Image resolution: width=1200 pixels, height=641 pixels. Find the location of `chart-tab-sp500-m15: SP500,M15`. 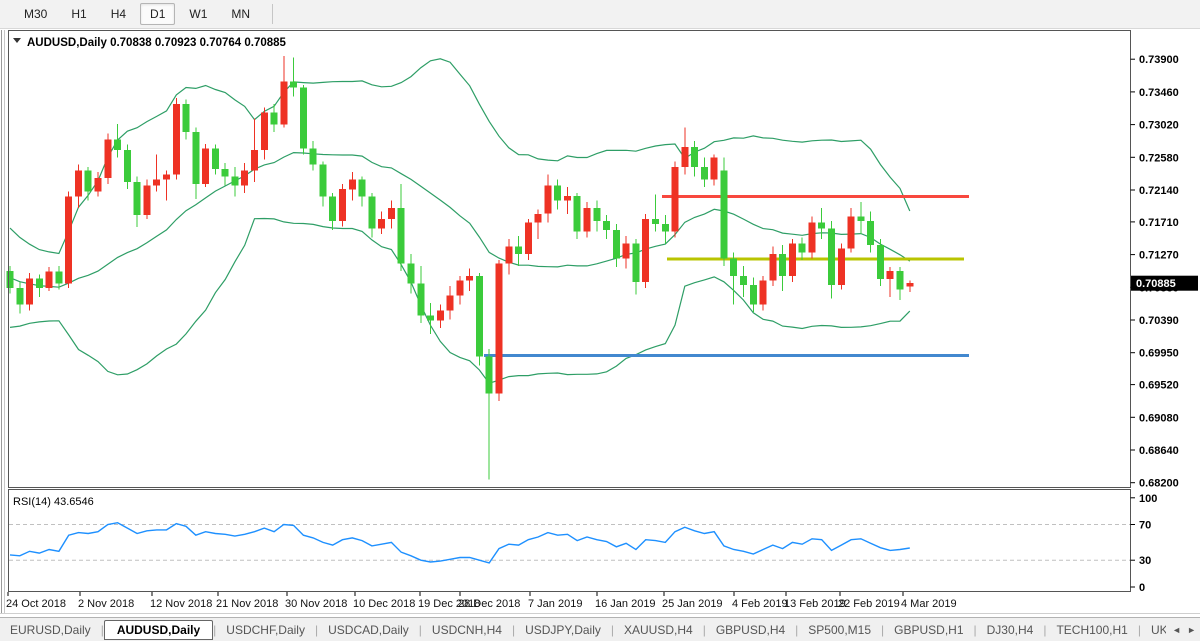

chart-tab-sp500-m15: SP500,M15 is located at coordinates (840, 629).